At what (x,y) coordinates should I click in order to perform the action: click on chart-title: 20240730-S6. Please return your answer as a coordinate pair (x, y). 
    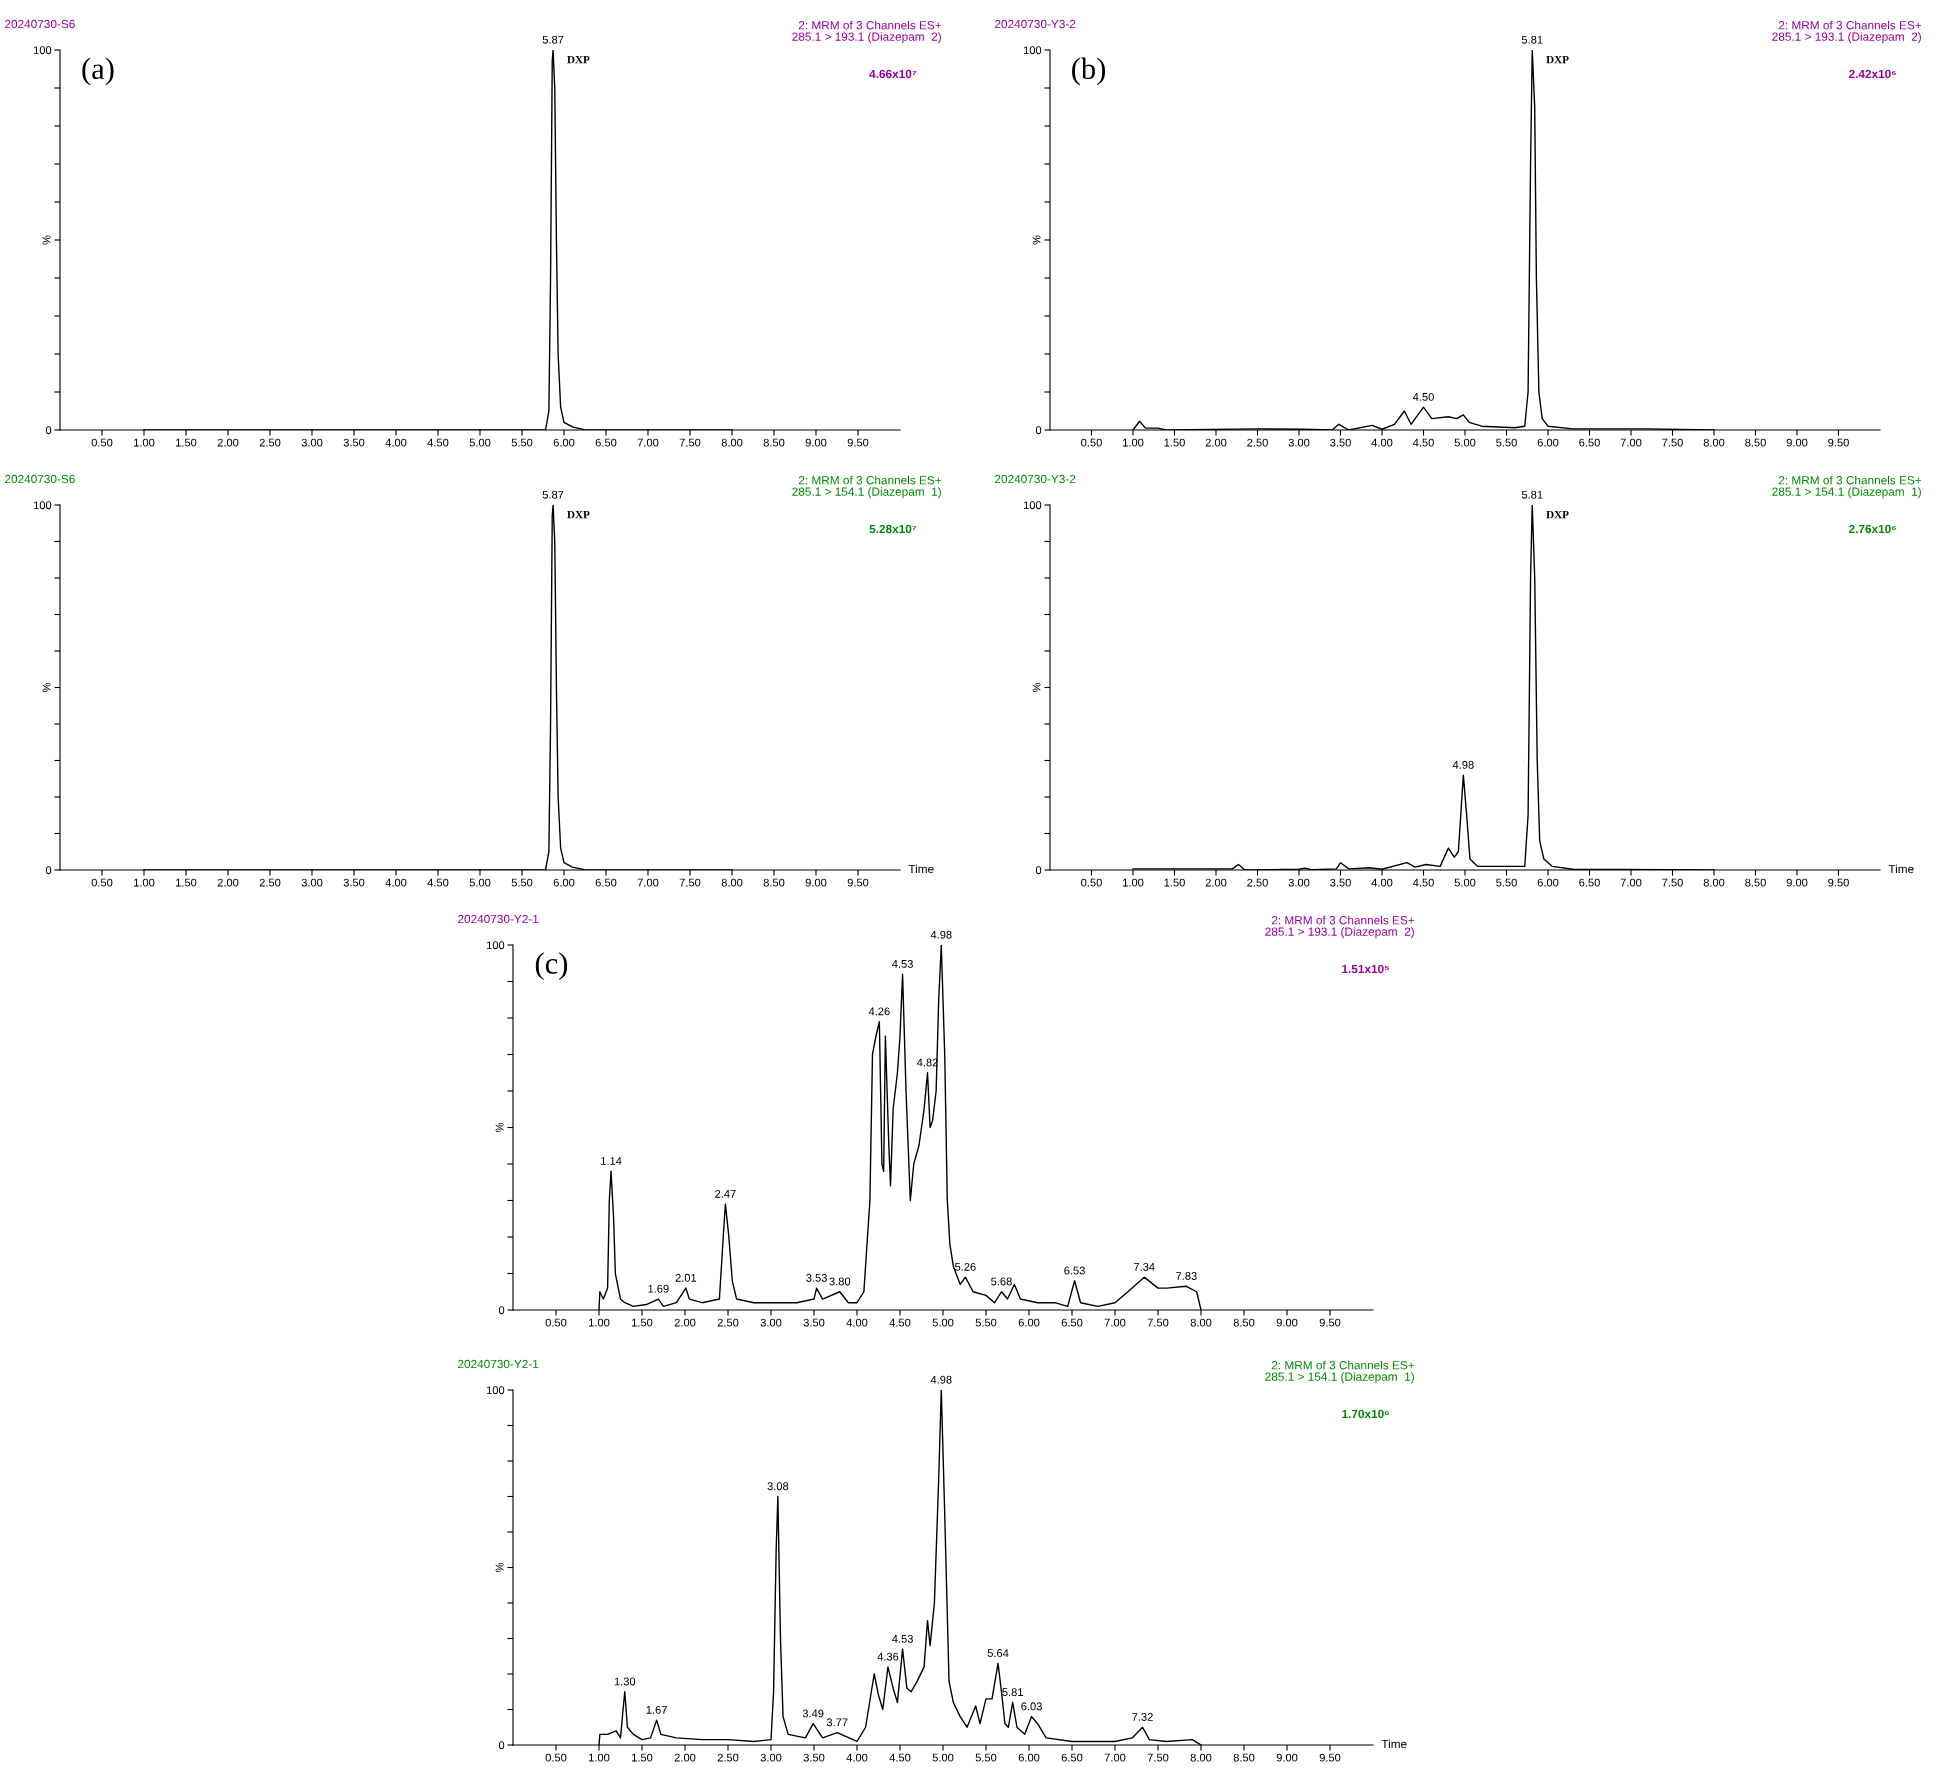
    Looking at the image, I should click on (40, 24).